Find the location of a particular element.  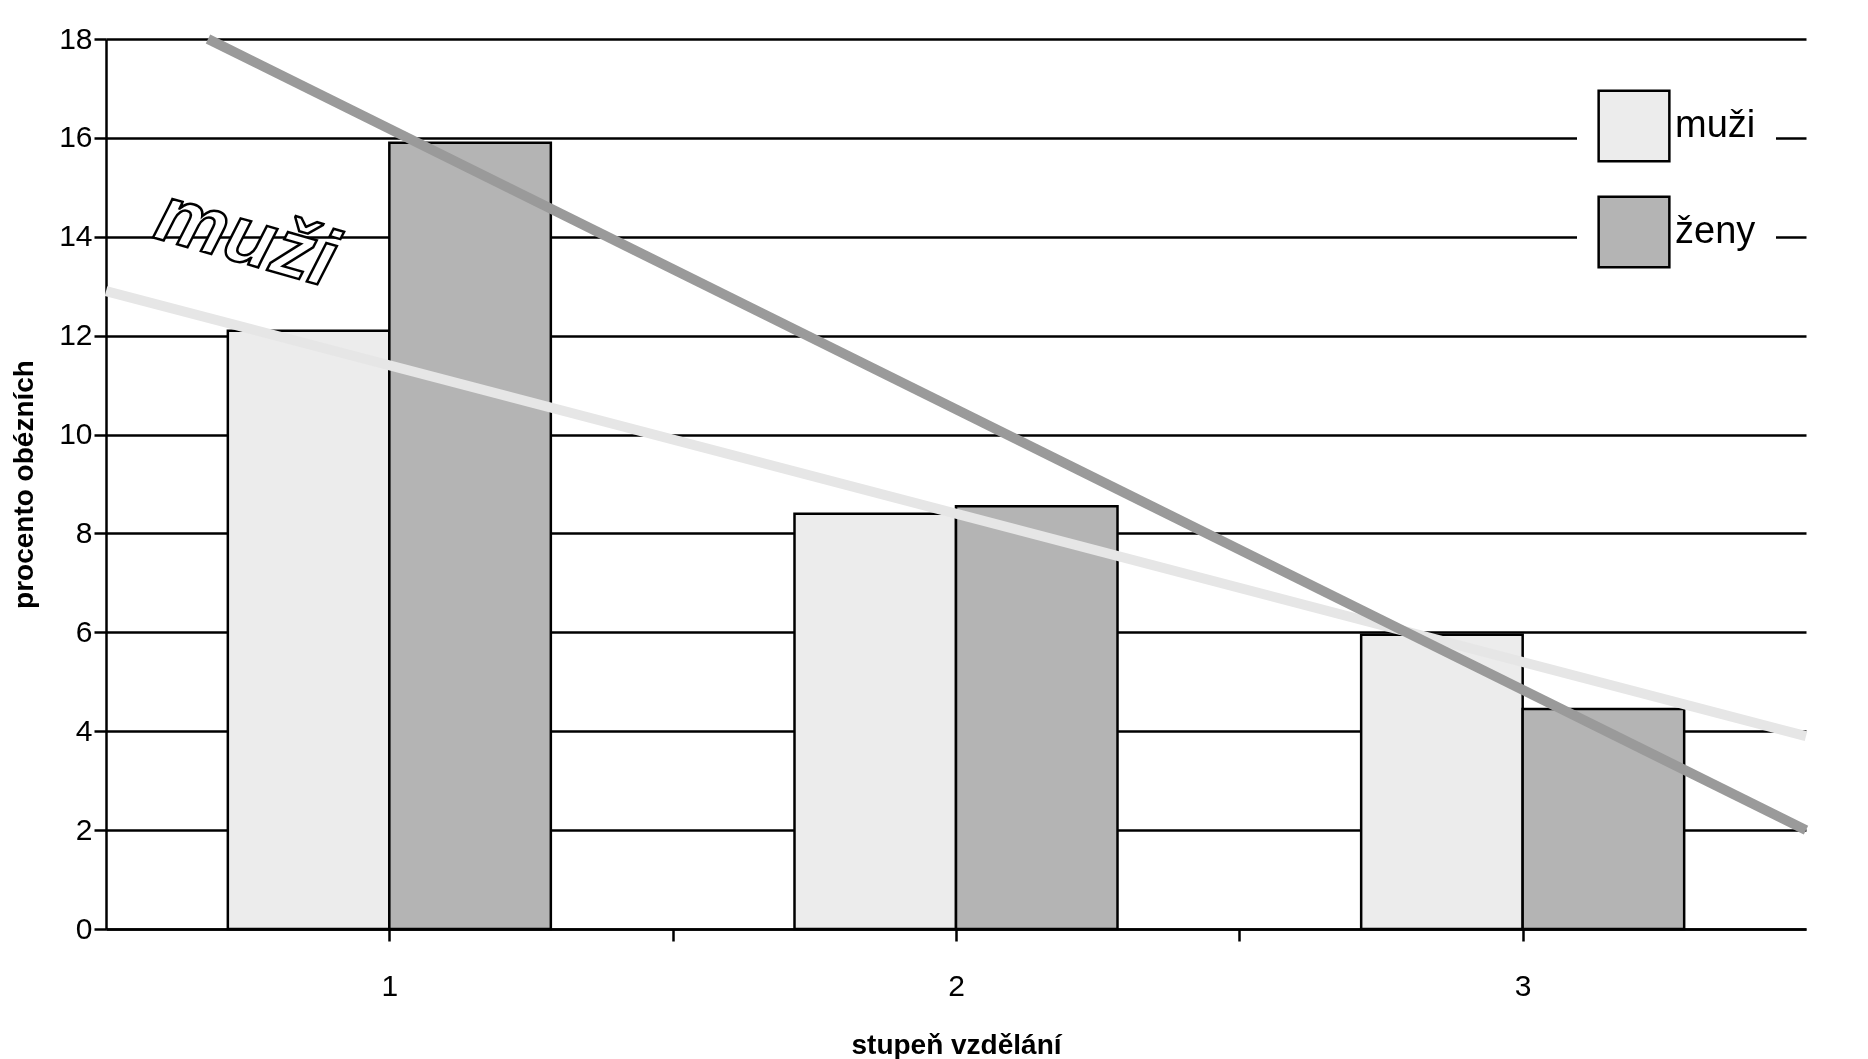

annotation: muži is located at coordinates (248, 236).